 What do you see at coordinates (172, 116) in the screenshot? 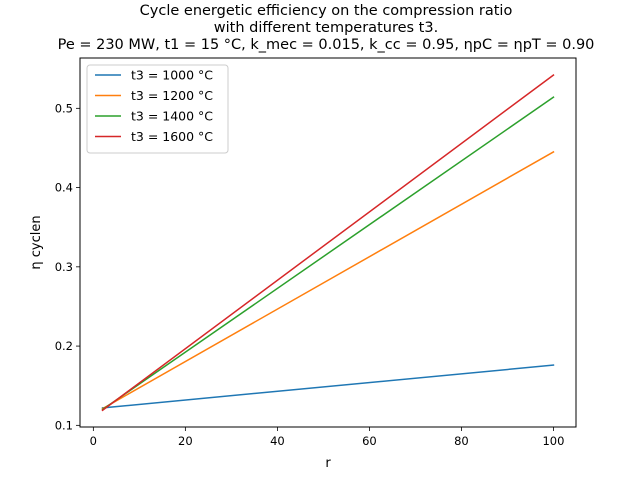
I see `legend-label-3: t3 = 1400 °C` at bounding box center [172, 116].